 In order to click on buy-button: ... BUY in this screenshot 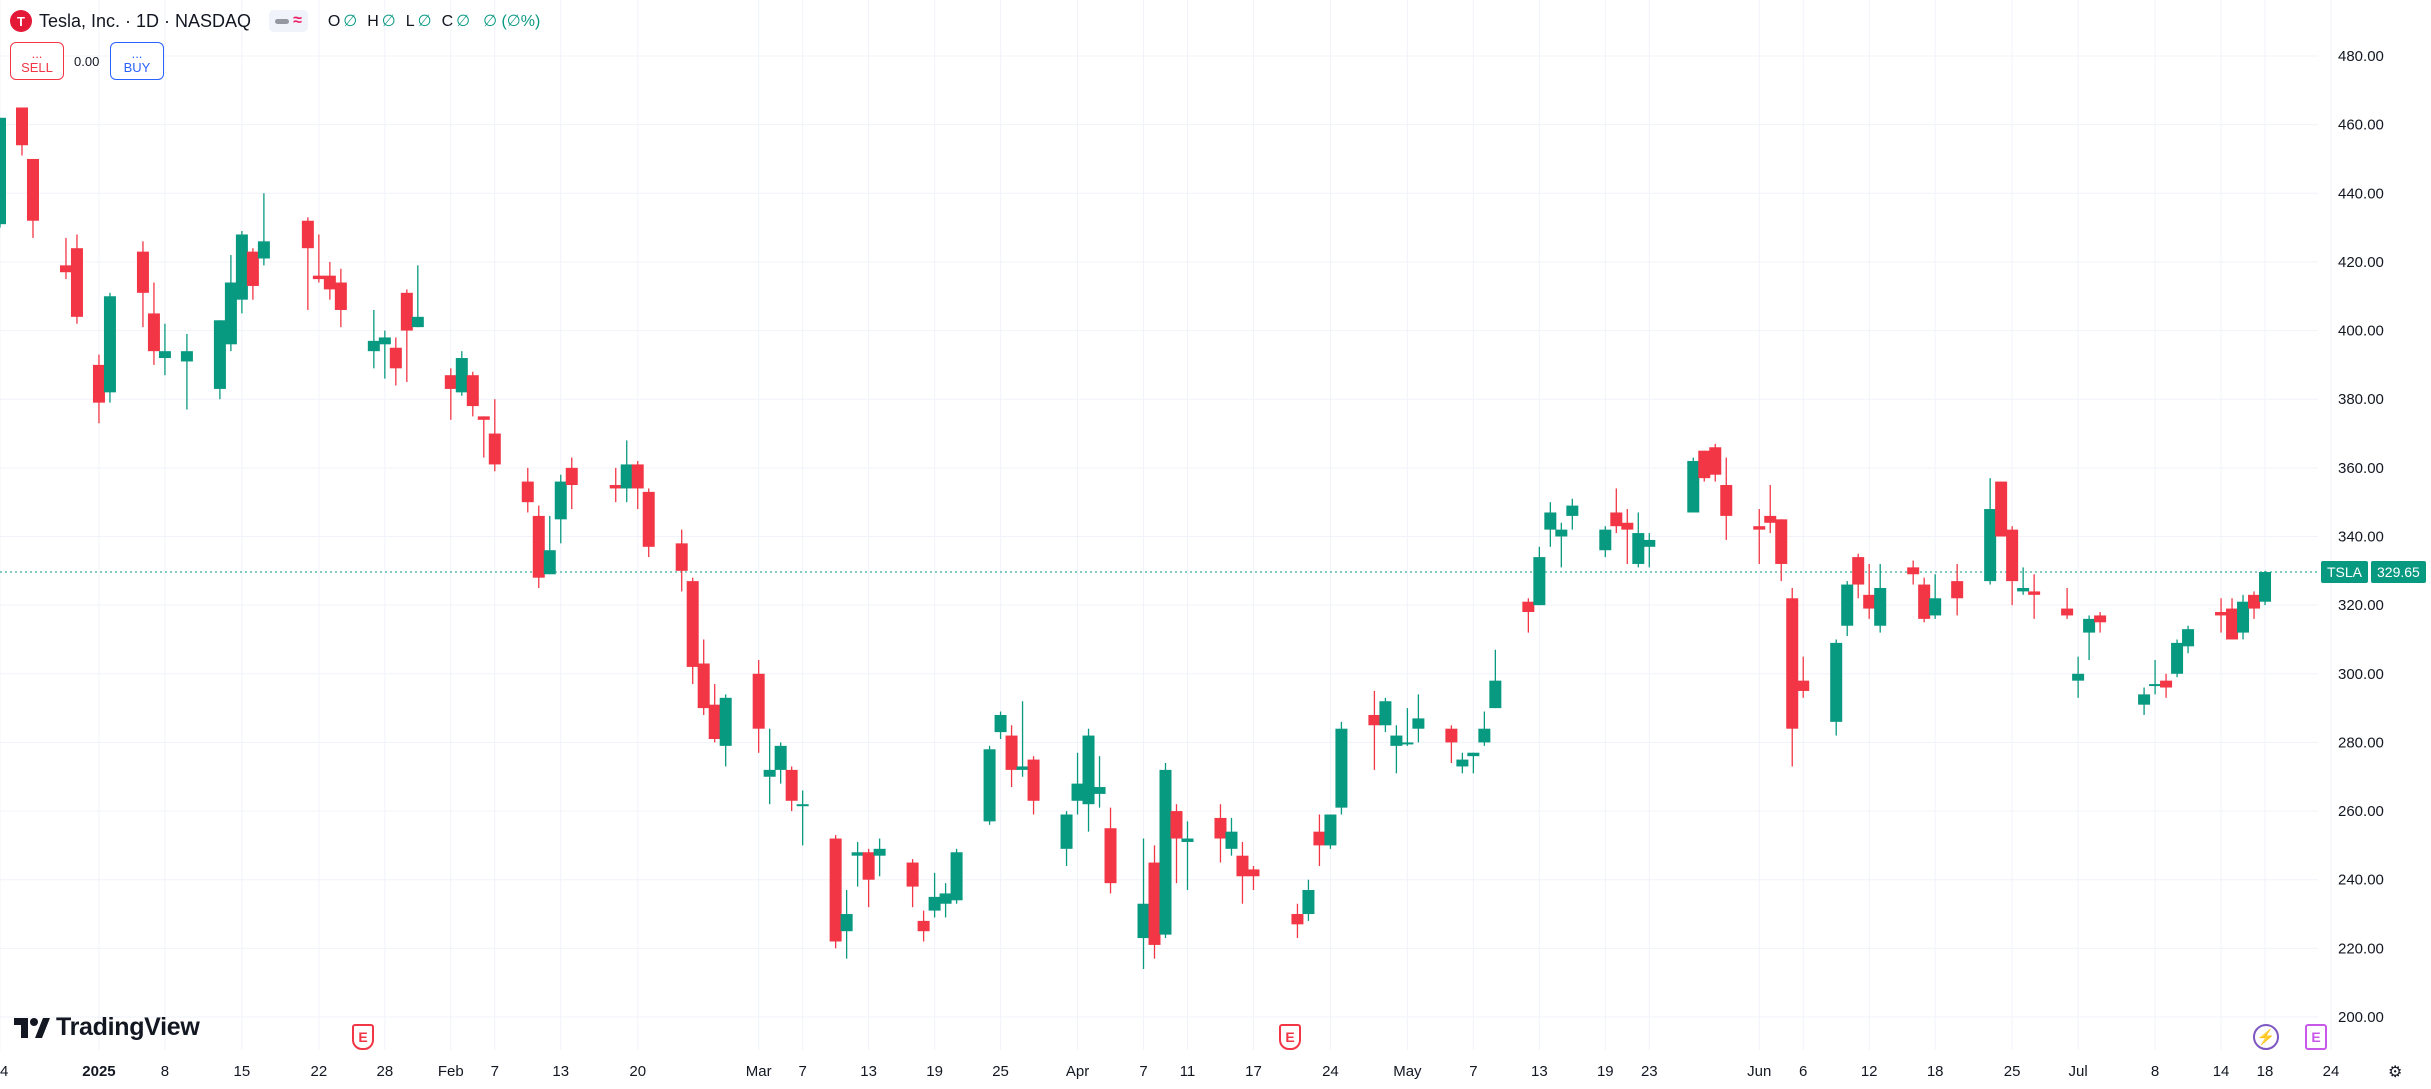, I will do `click(137, 61)`.